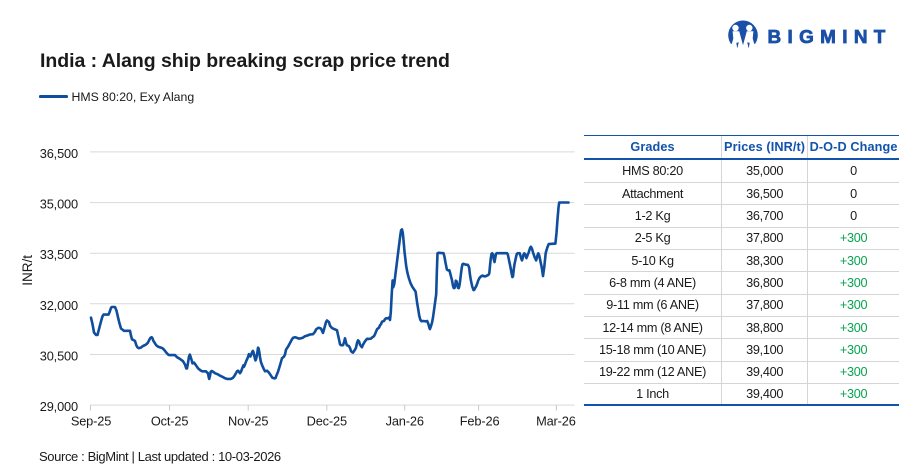  I want to click on svg-text: Oct-25, so click(170, 420).